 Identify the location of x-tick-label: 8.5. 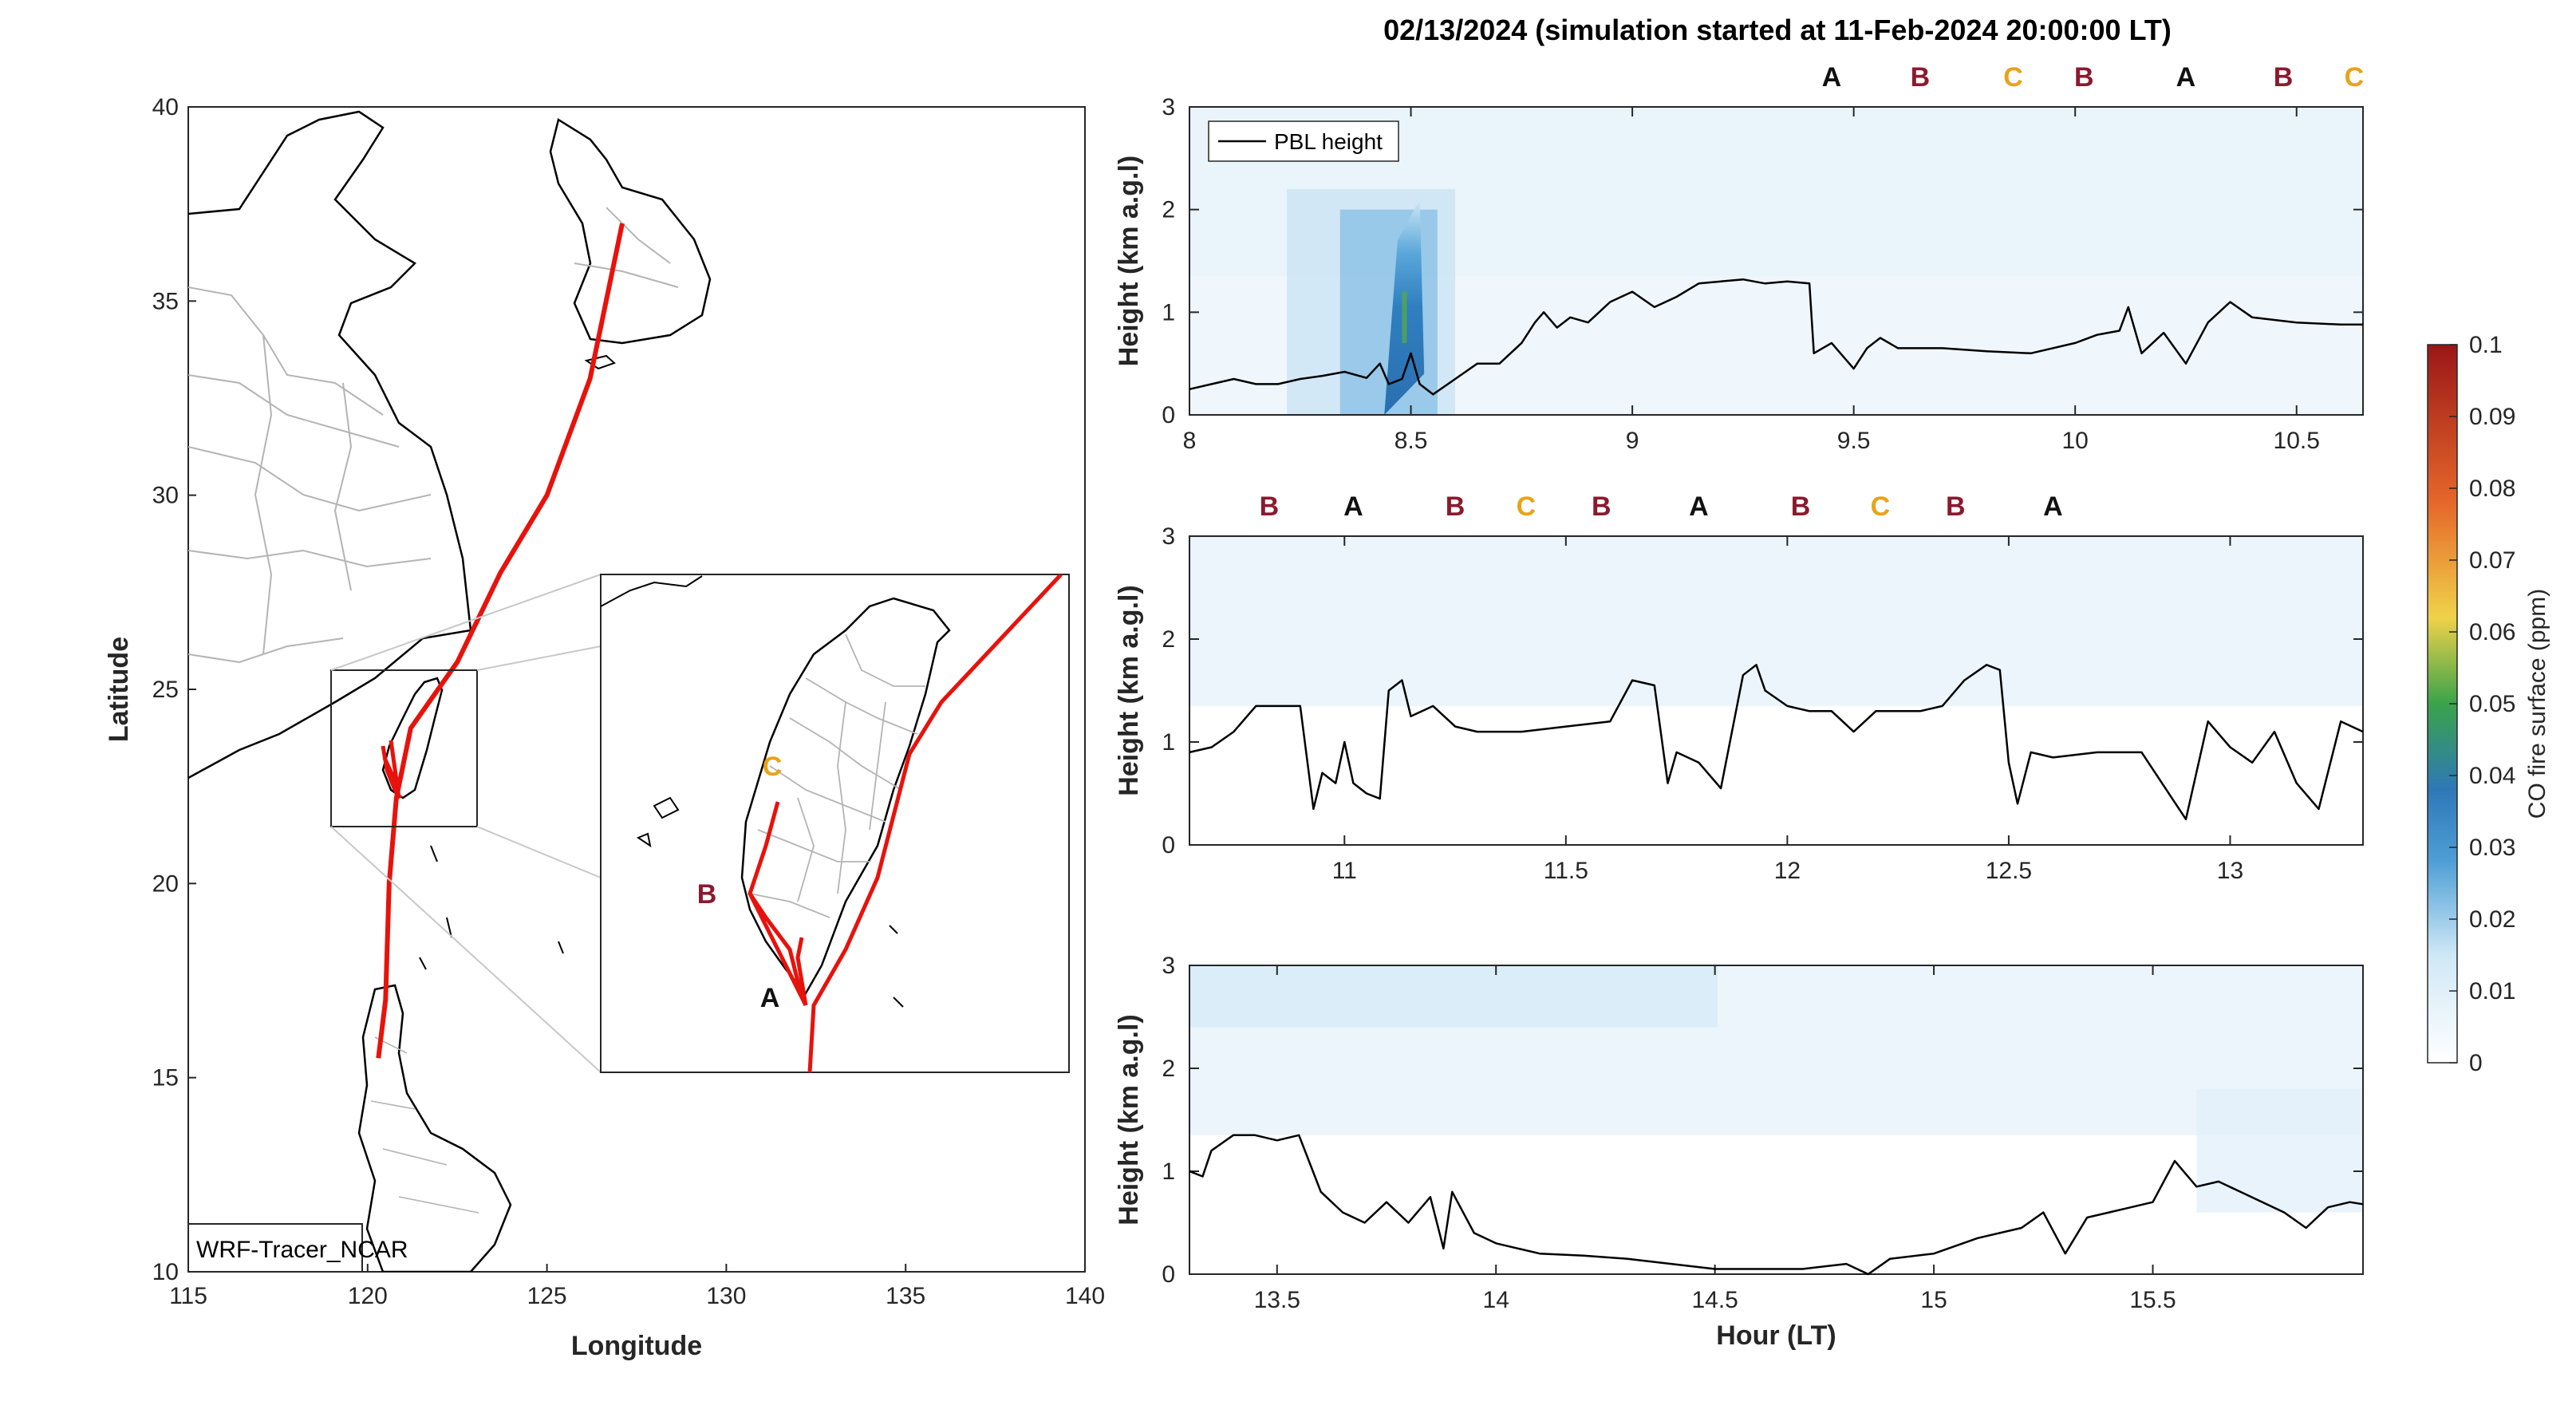
(1411, 441).